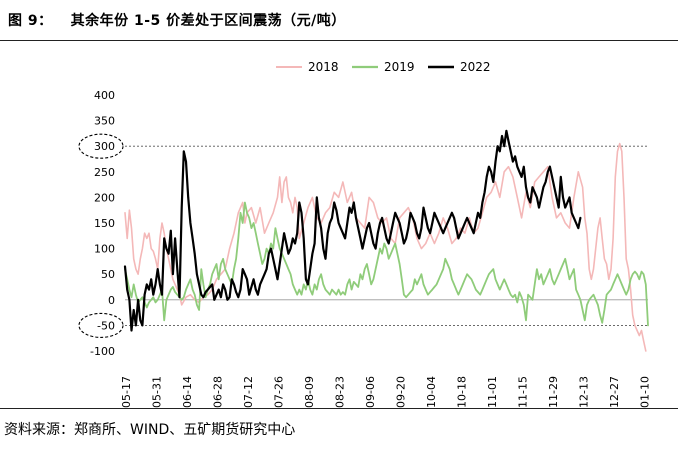 The image size is (678, 449). Describe the element at coordinates (340, 392) in the screenshot. I see `x-tick-label: 08-23` at that location.